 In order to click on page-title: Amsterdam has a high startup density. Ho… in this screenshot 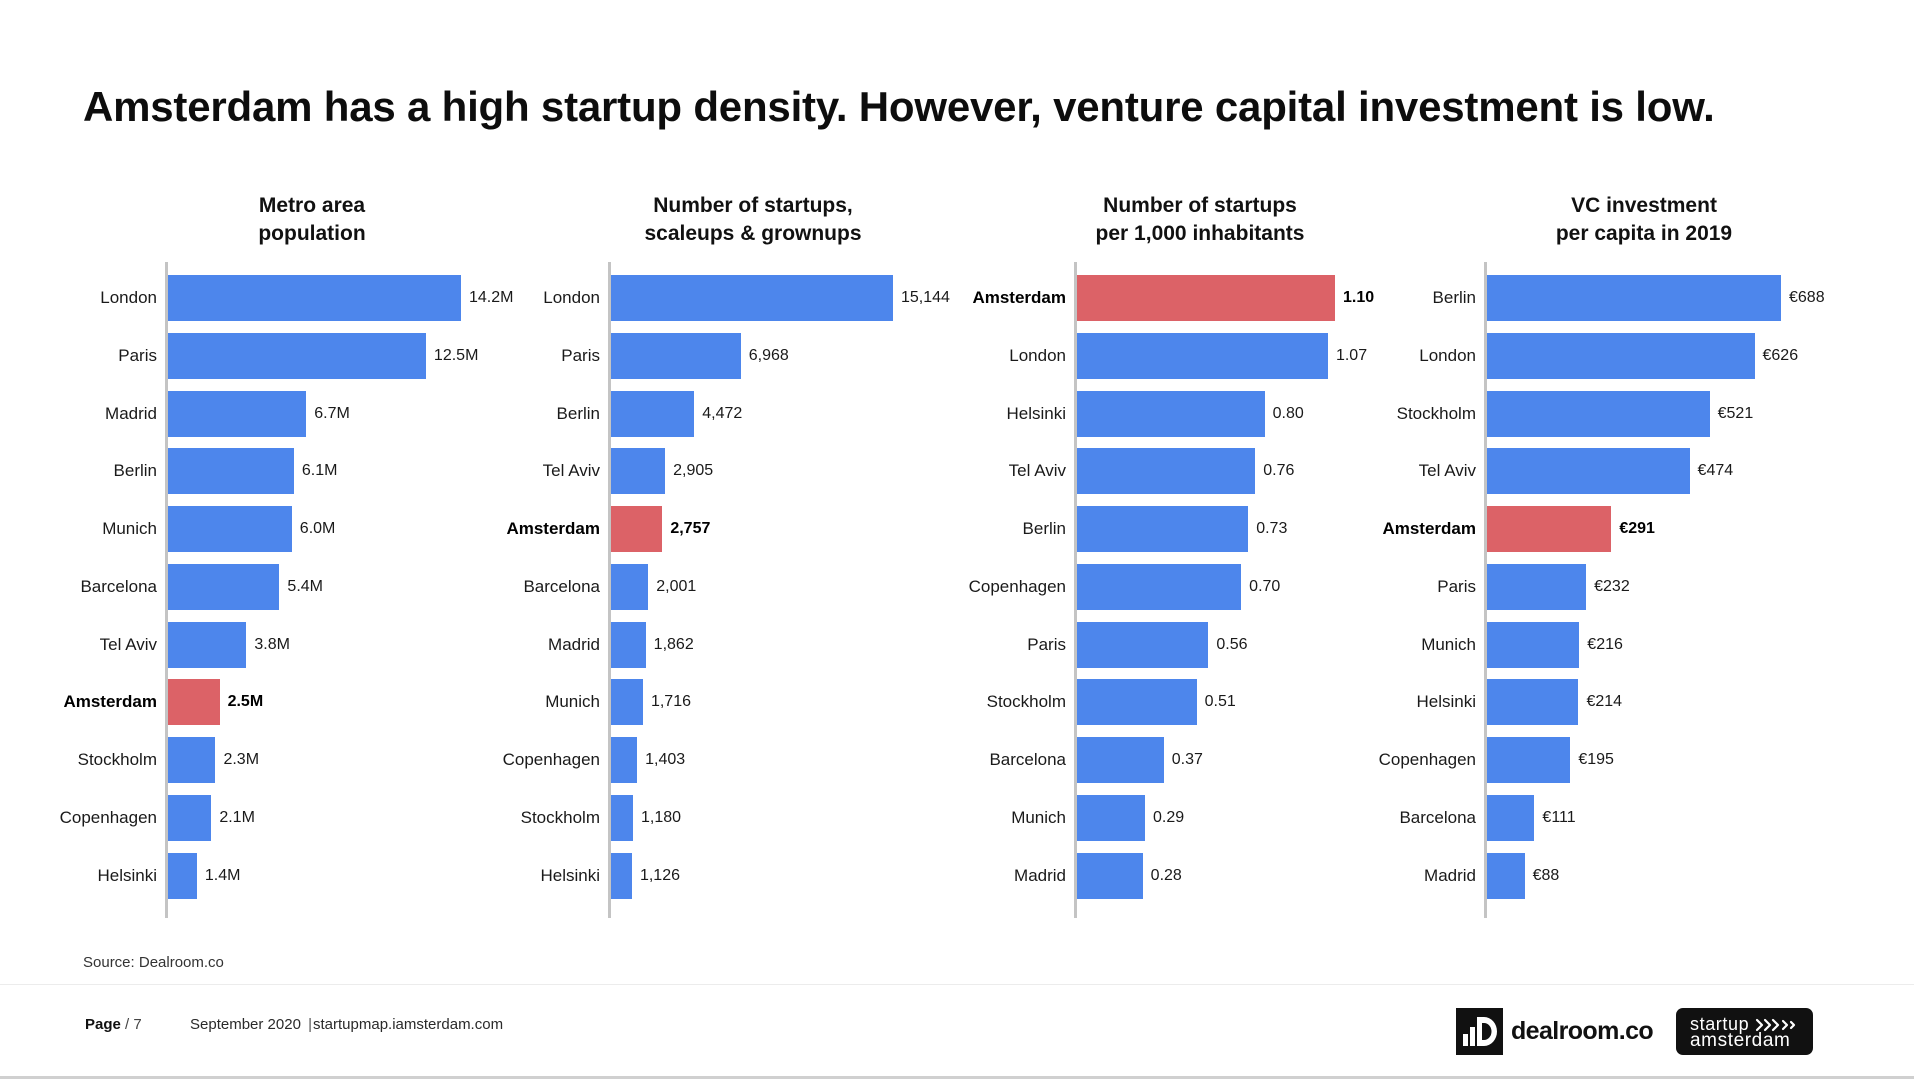, I will do `click(899, 106)`.